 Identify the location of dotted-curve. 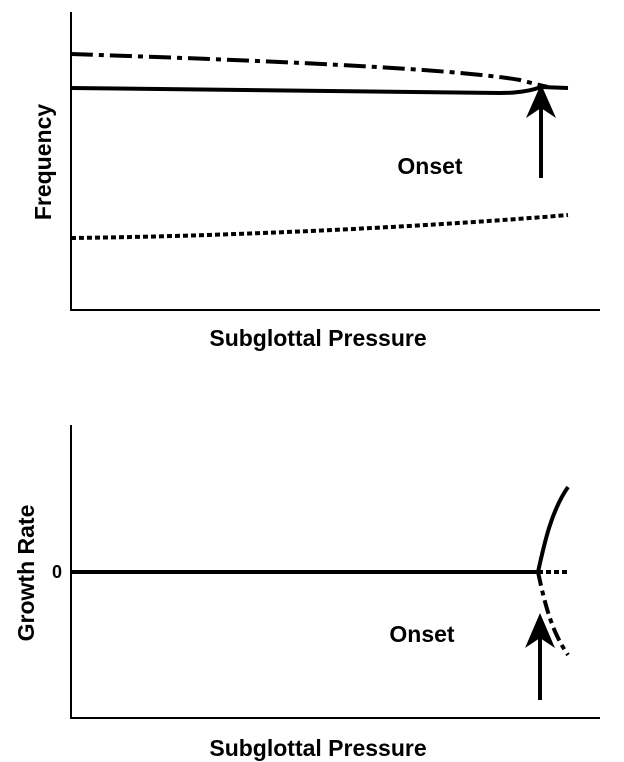
(319, 226).